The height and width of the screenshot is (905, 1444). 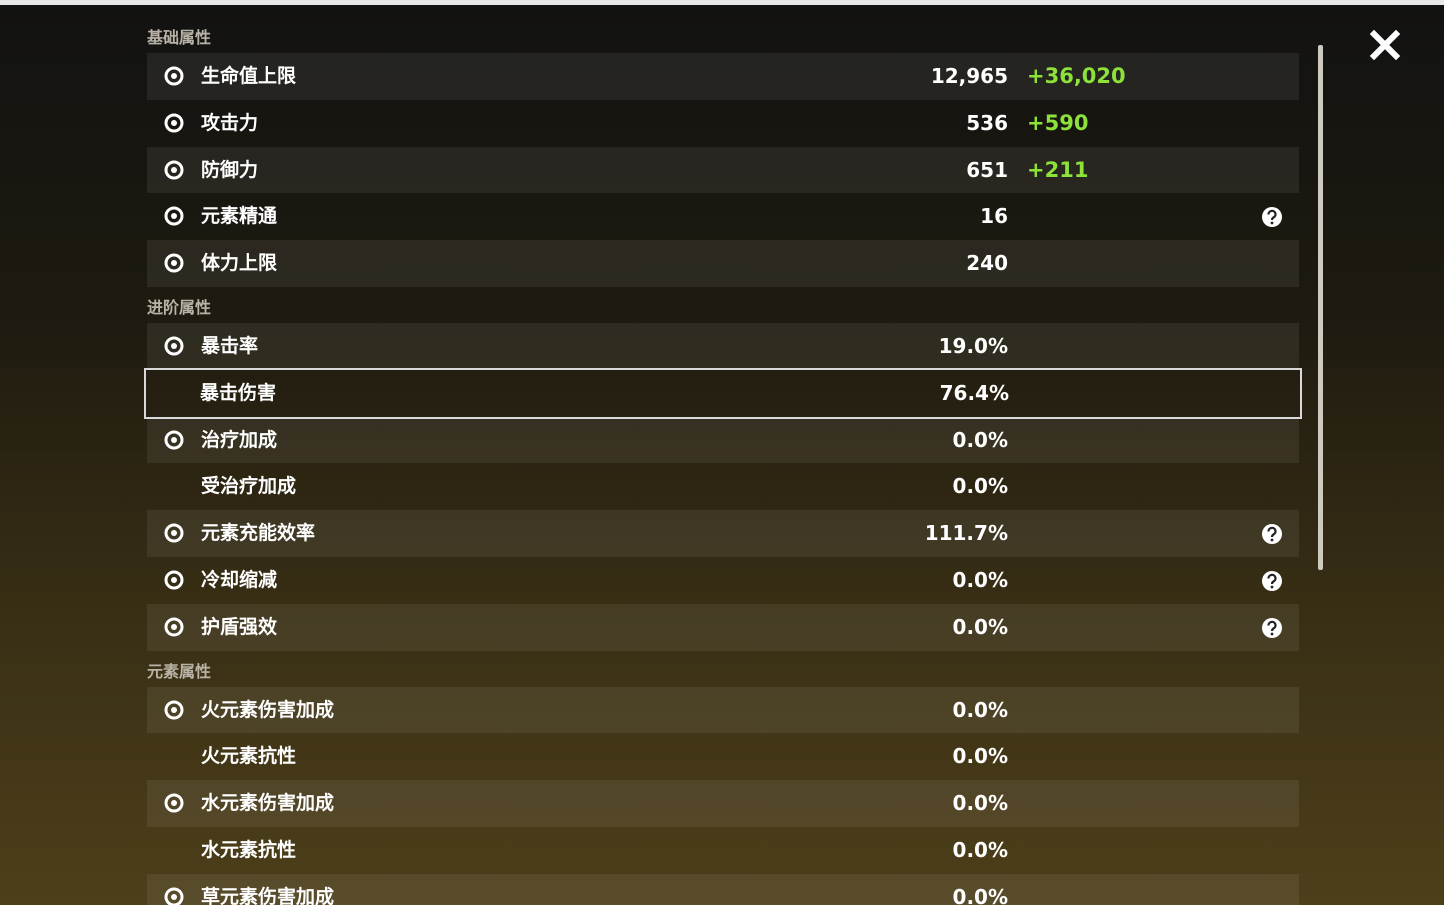 What do you see at coordinates (268, 709) in the screenshot?
I see `stat-name: 火元素伤害加成` at bounding box center [268, 709].